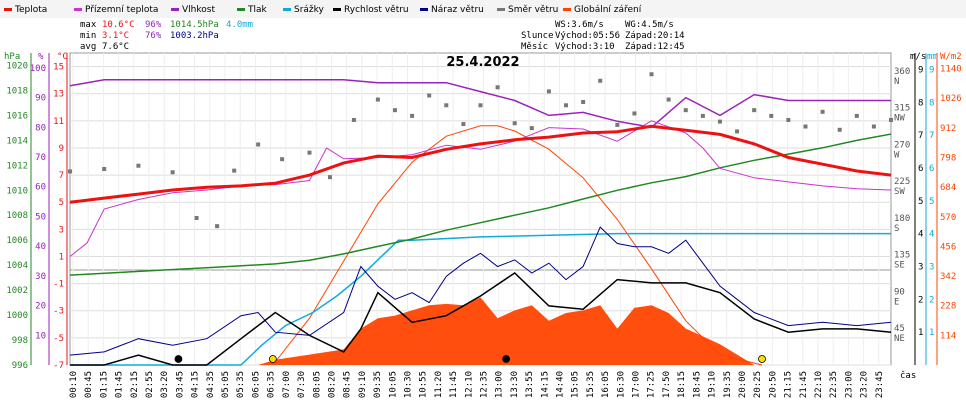 The image size is (966, 400). What do you see at coordinates (931, 70) in the screenshot?
I see `tick-label-mm: 9` at bounding box center [931, 70].